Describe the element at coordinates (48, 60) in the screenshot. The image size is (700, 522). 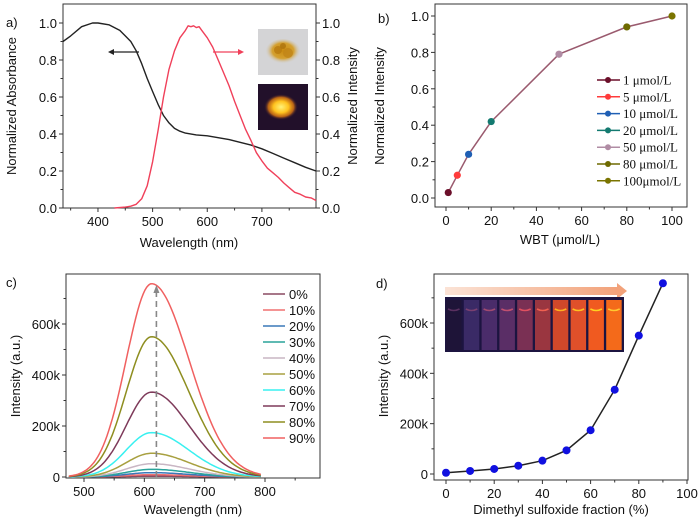
I see `y-tick-label: 0.8` at that location.